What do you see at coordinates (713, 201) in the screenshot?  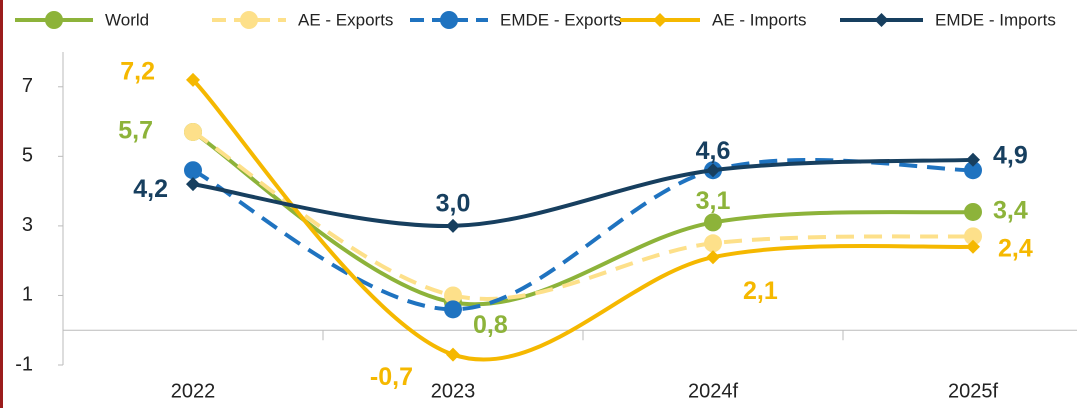 I see `data-label: 3,1` at bounding box center [713, 201].